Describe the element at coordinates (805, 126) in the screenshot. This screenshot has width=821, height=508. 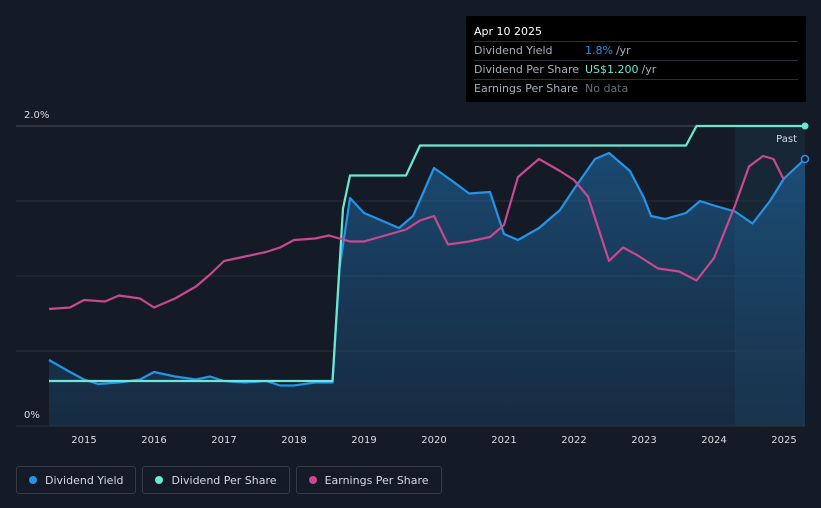
I see `dividend-per-share-endpoint` at that location.